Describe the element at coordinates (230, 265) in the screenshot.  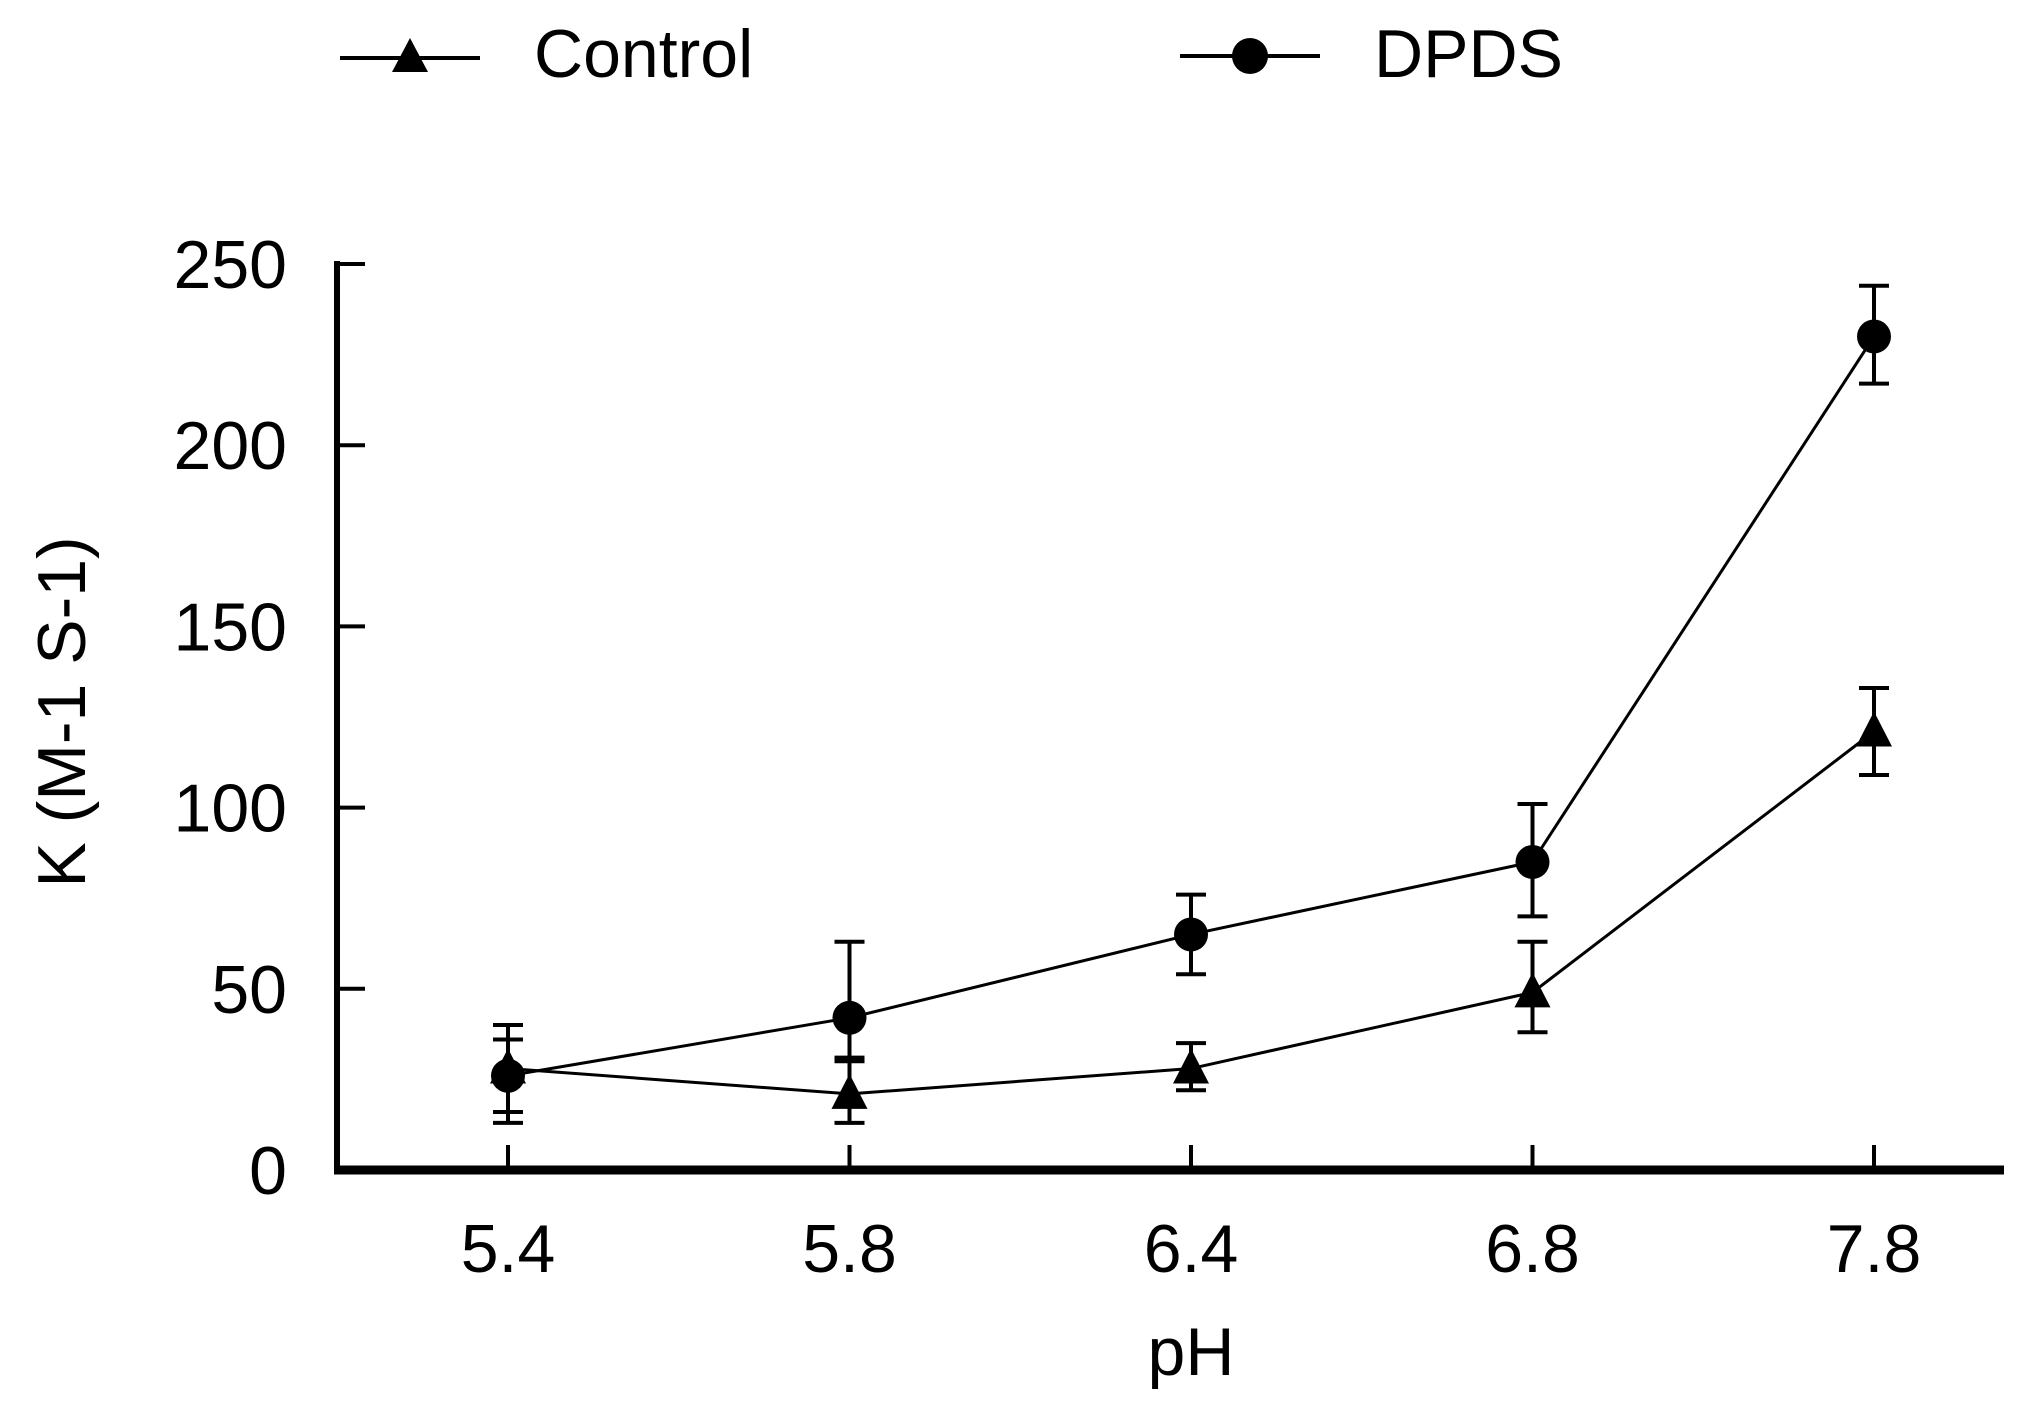
I see `y-tick-label: 250` at that location.